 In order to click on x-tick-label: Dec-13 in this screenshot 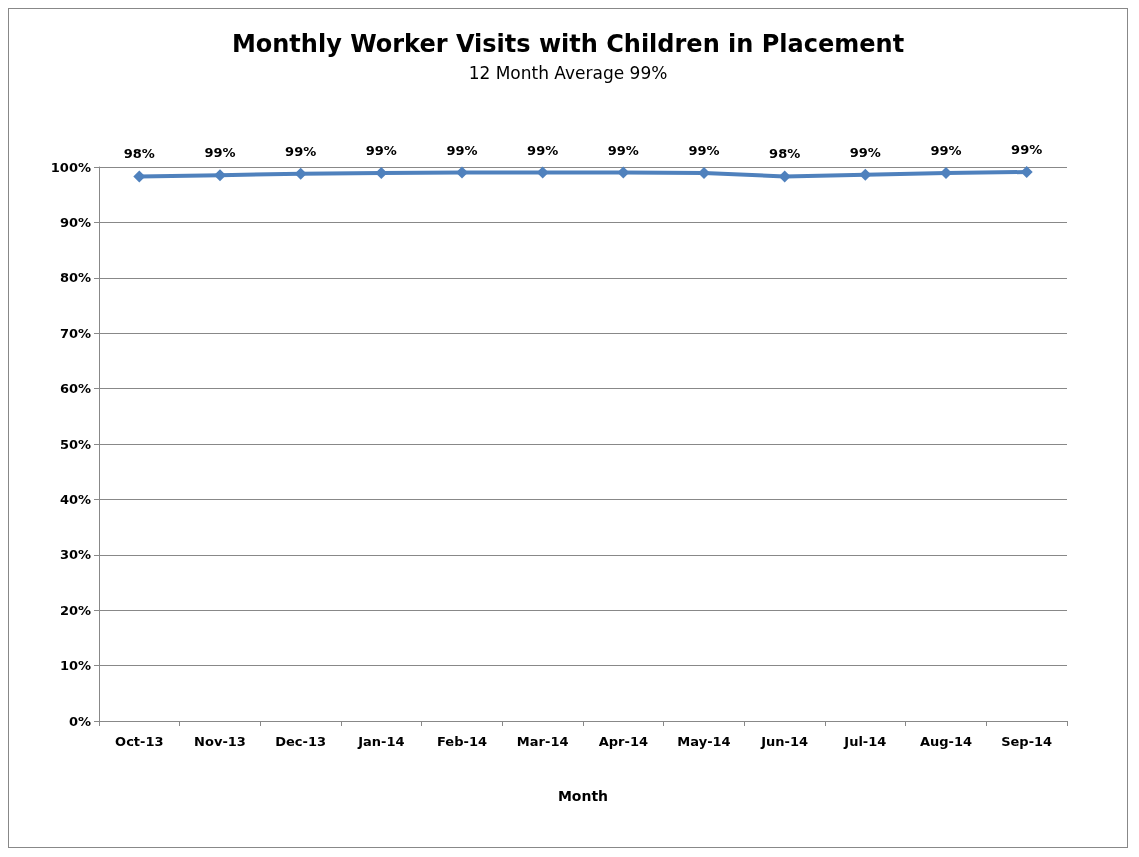, I will do `click(301, 741)`.